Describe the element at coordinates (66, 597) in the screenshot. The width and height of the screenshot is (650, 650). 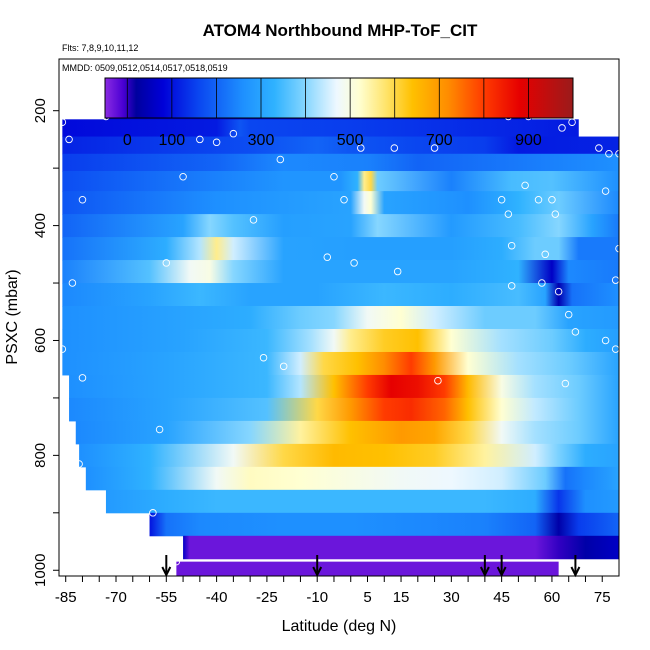
I see `x-tick-label: -85` at that location.